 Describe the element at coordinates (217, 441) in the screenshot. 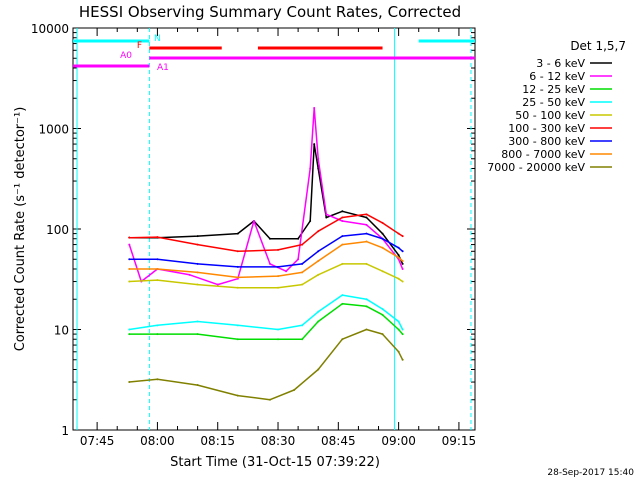

I see `x-tick-label: 08:15` at that location.